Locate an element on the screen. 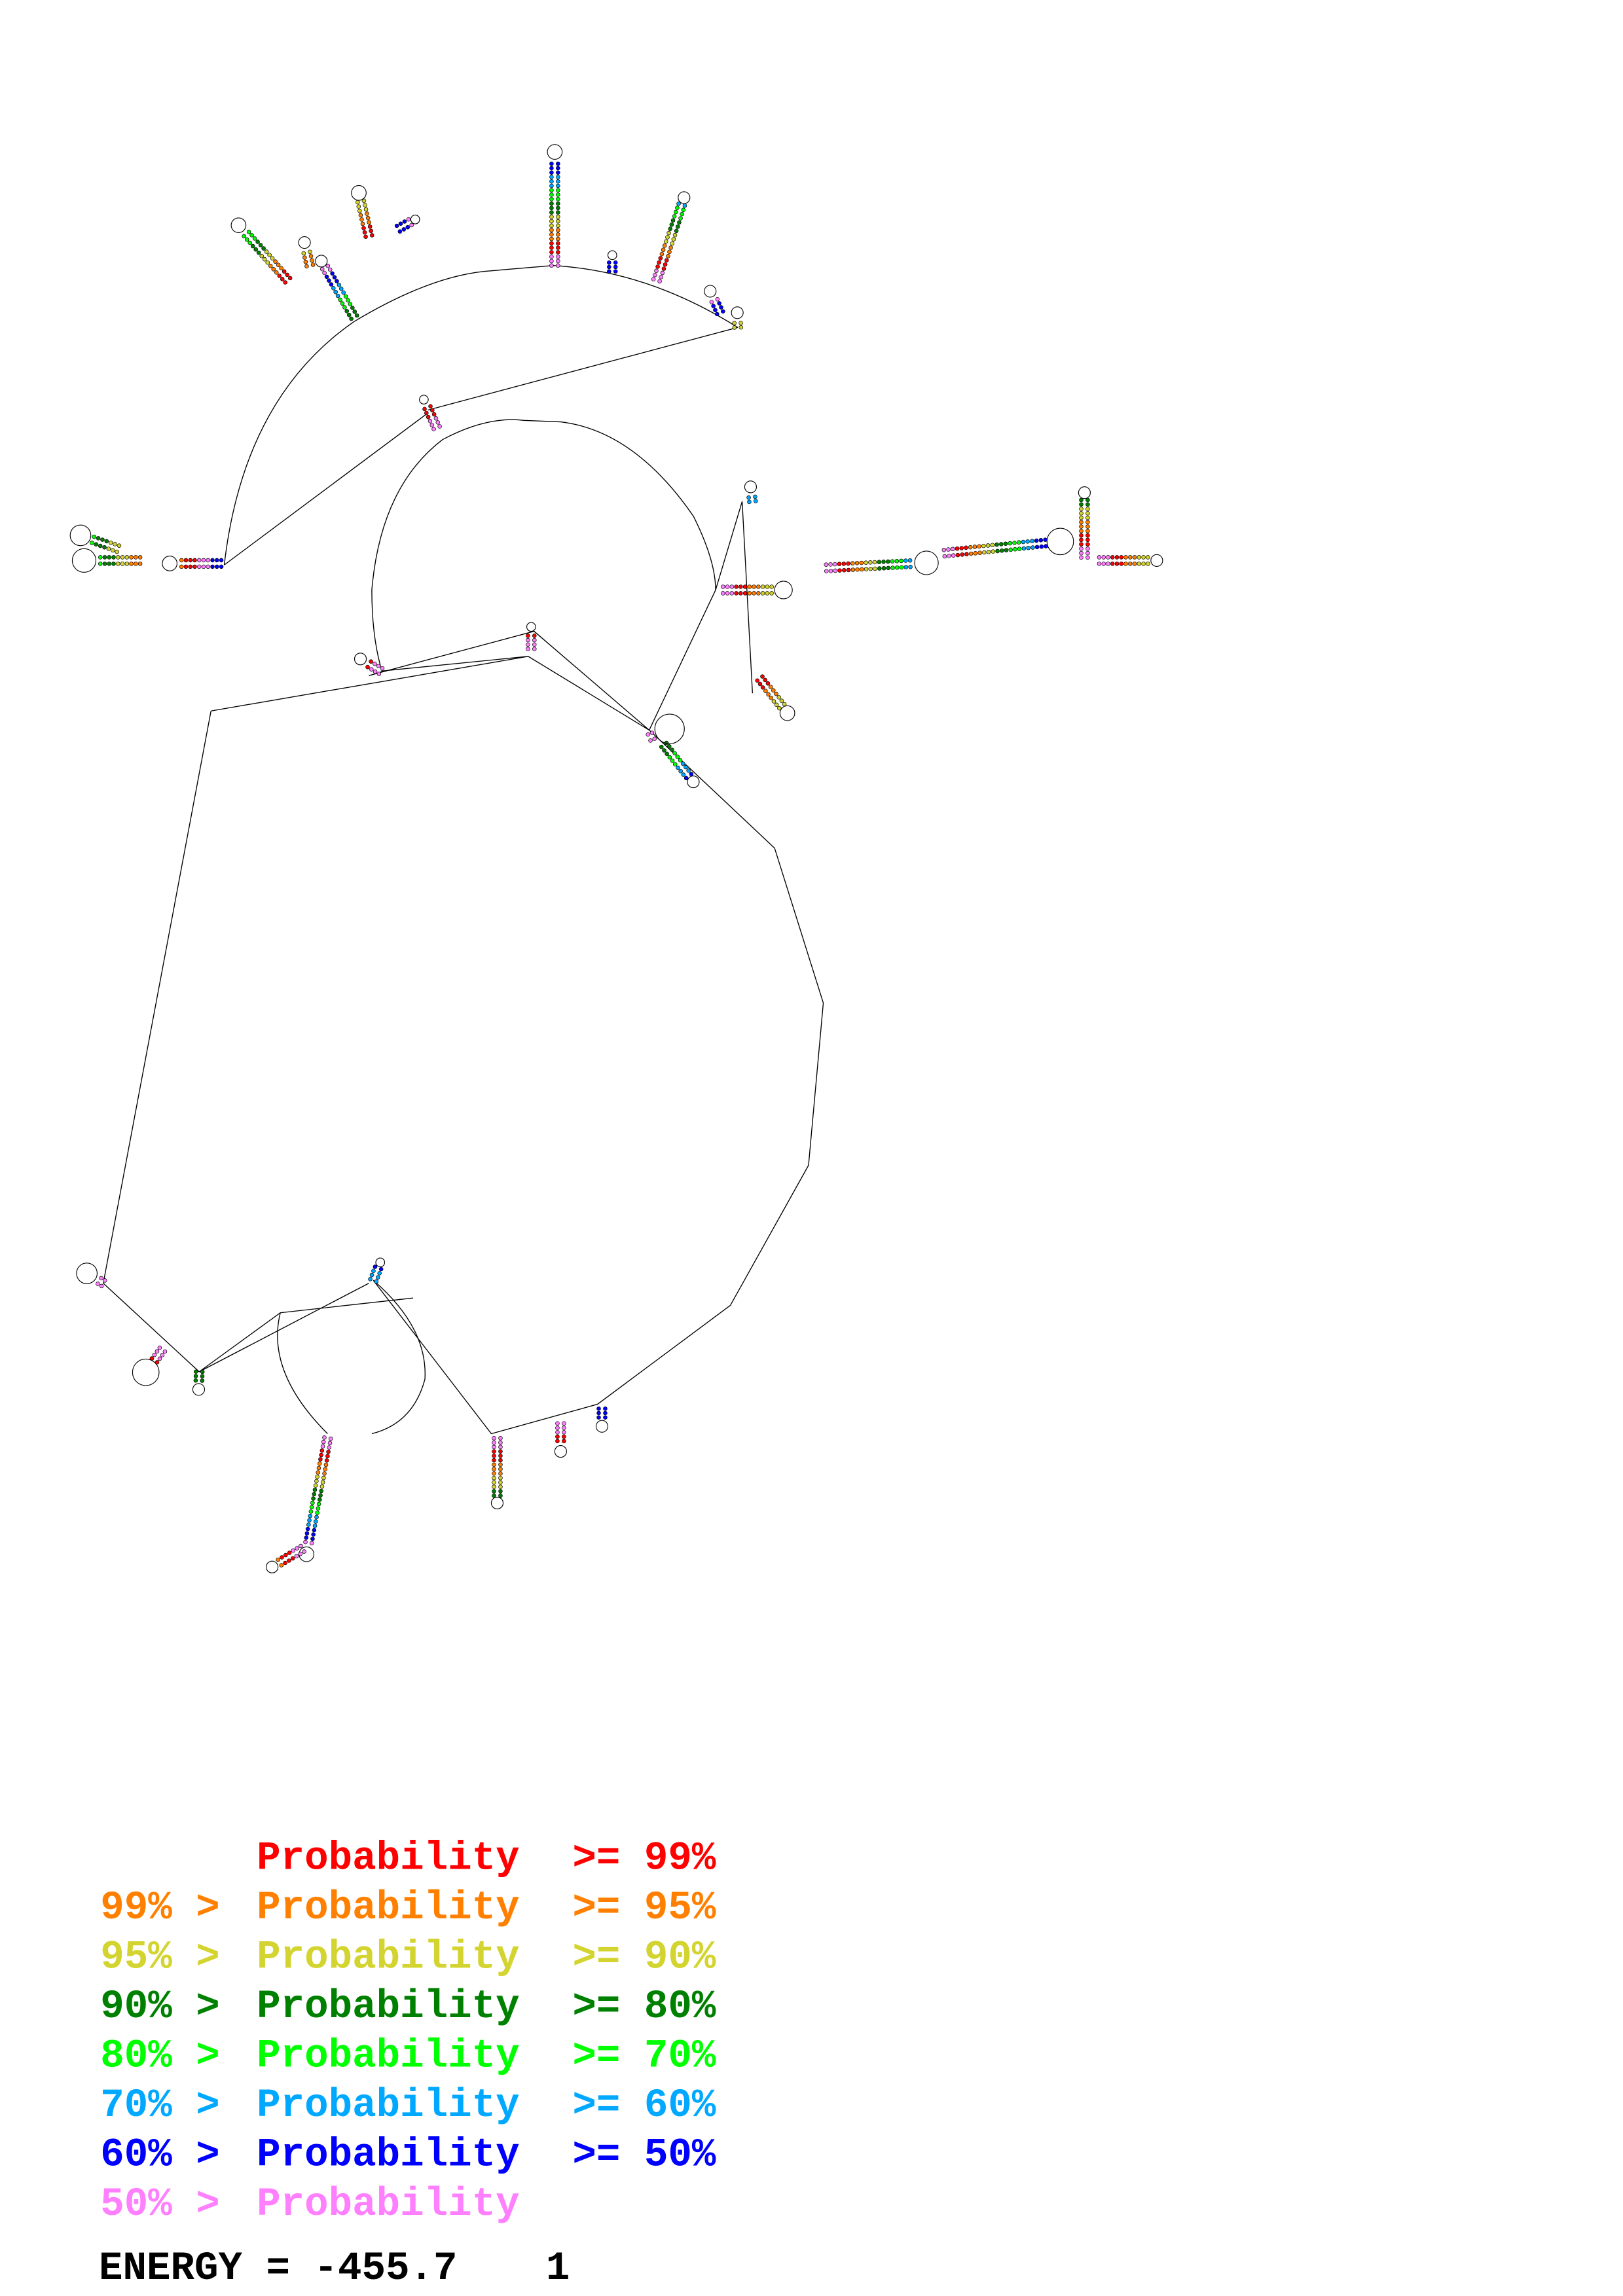 Image resolution: width=1623 pixels, height=2296 pixels. structure-index: 1 is located at coordinates (558, 2268).